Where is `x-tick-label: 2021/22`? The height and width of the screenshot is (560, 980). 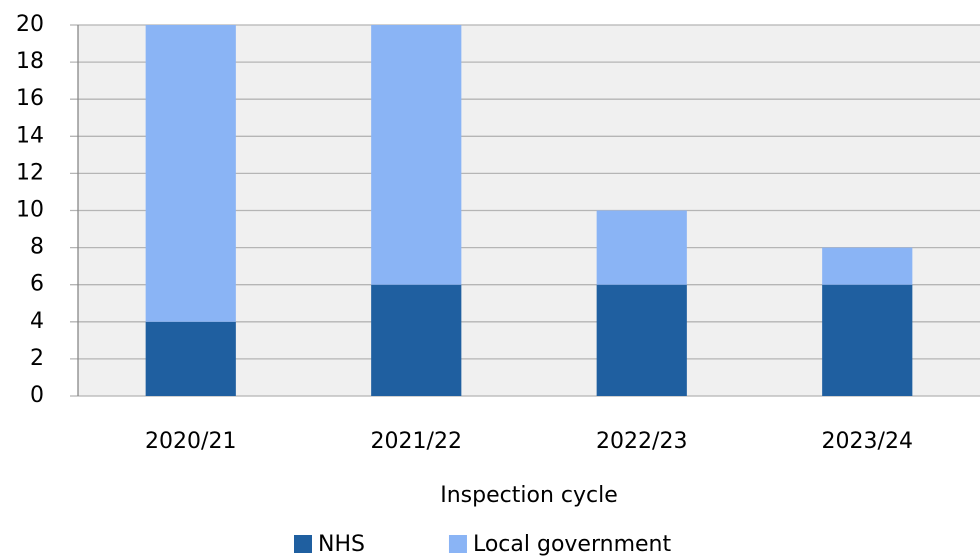
x-tick-label: 2021/22 is located at coordinates (416, 441).